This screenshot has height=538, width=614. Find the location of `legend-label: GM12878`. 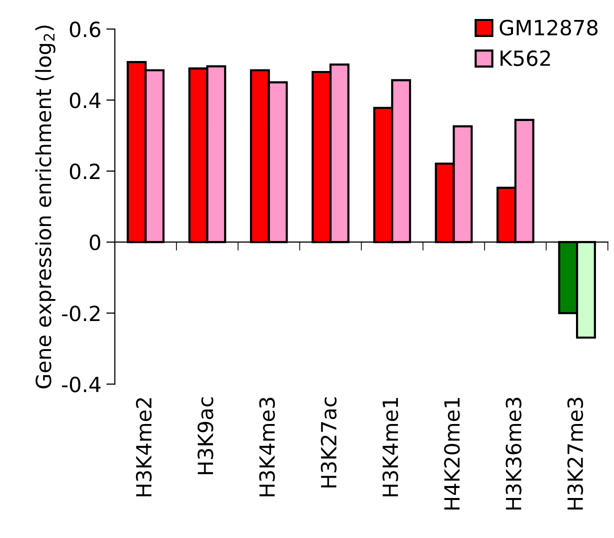

legend-label: GM12878 is located at coordinates (549, 28).